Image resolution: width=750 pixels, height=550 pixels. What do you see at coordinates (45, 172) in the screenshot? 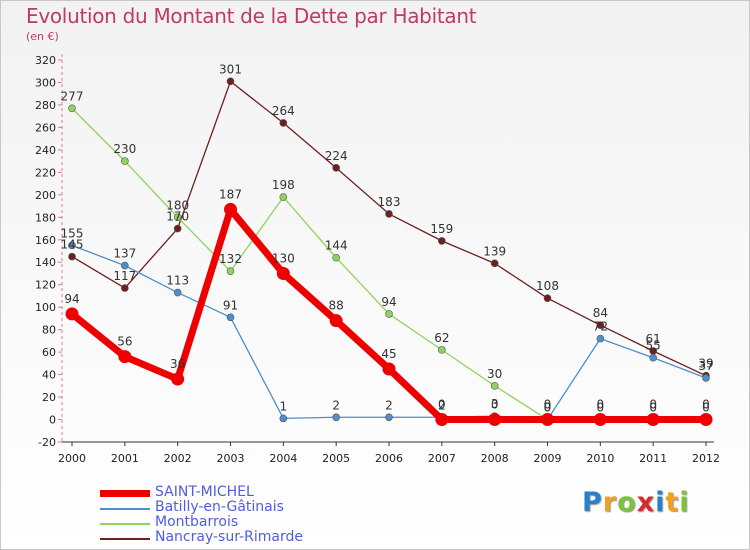
I see `y-tick-label: 220` at bounding box center [45, 172].